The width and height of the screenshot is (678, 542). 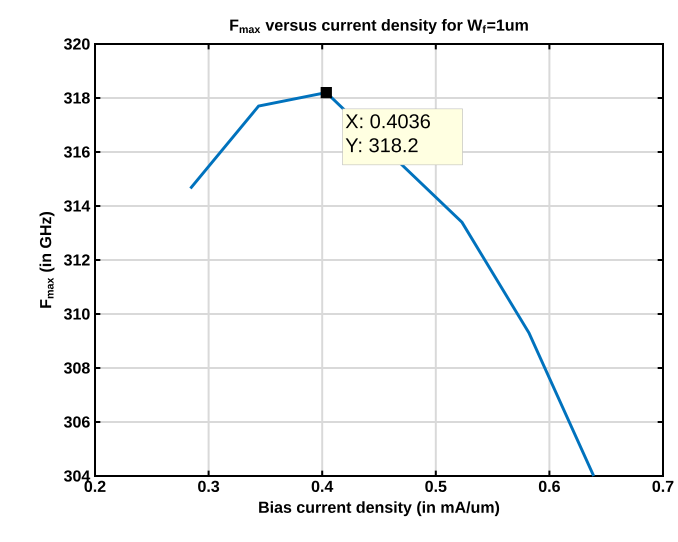 I want to click on x-tick-label: 0.5, so click(x=435, y=486).